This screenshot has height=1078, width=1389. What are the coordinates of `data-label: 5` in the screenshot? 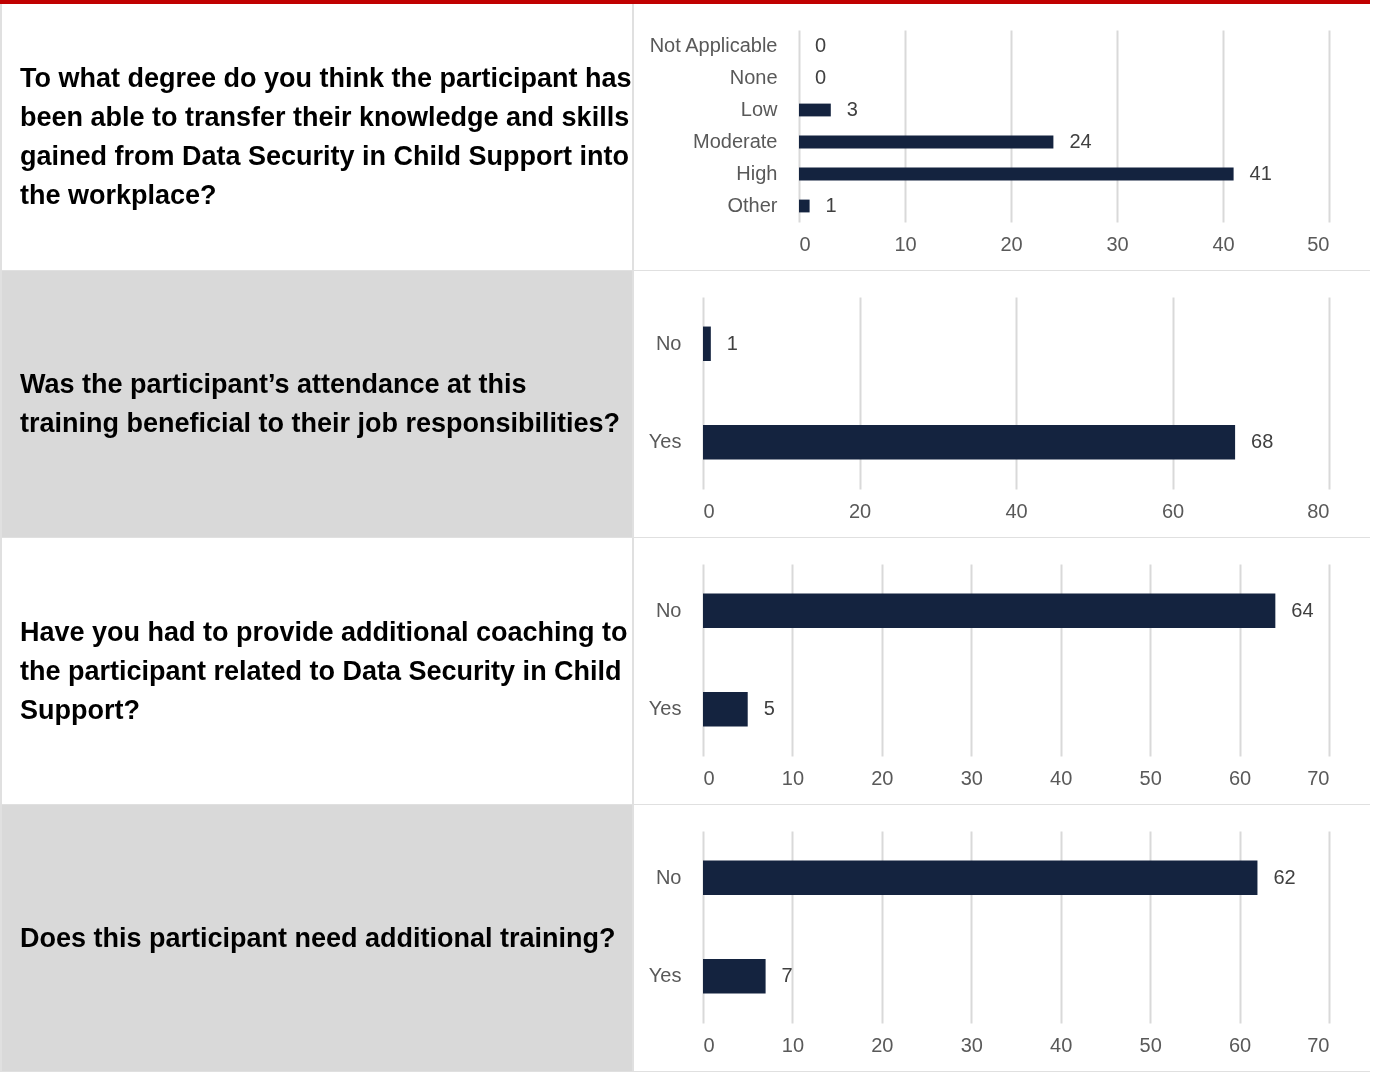 It's located at (769, 708).